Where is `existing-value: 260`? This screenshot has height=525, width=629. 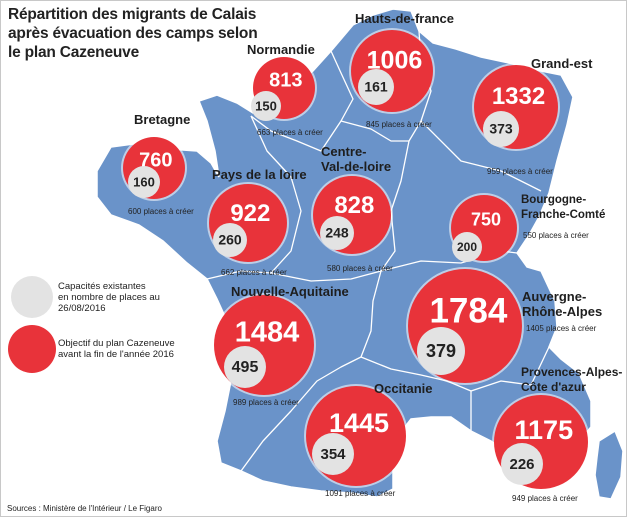
existing-value: 260 is located at coordinates (230, 240).